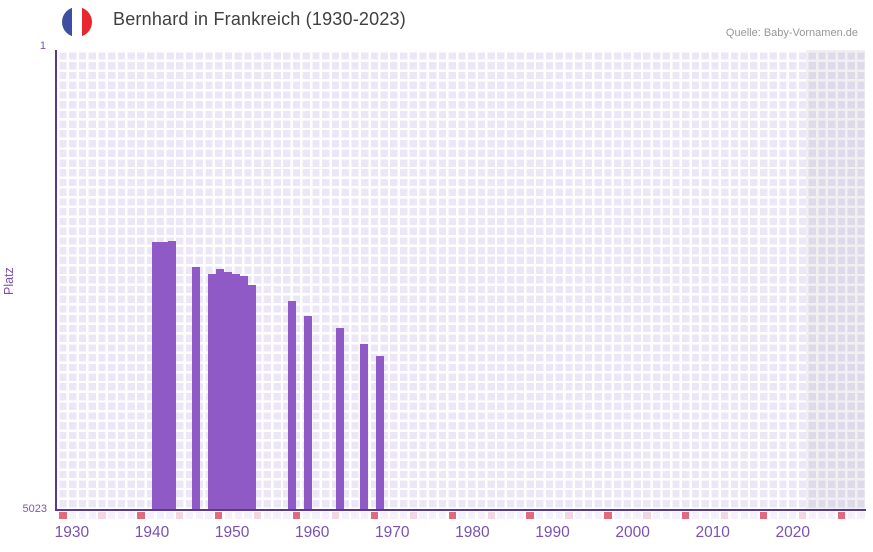  Describe the element at coordinates (461, 515) in the screenshot. I see `axis-tick-strip` at that location.